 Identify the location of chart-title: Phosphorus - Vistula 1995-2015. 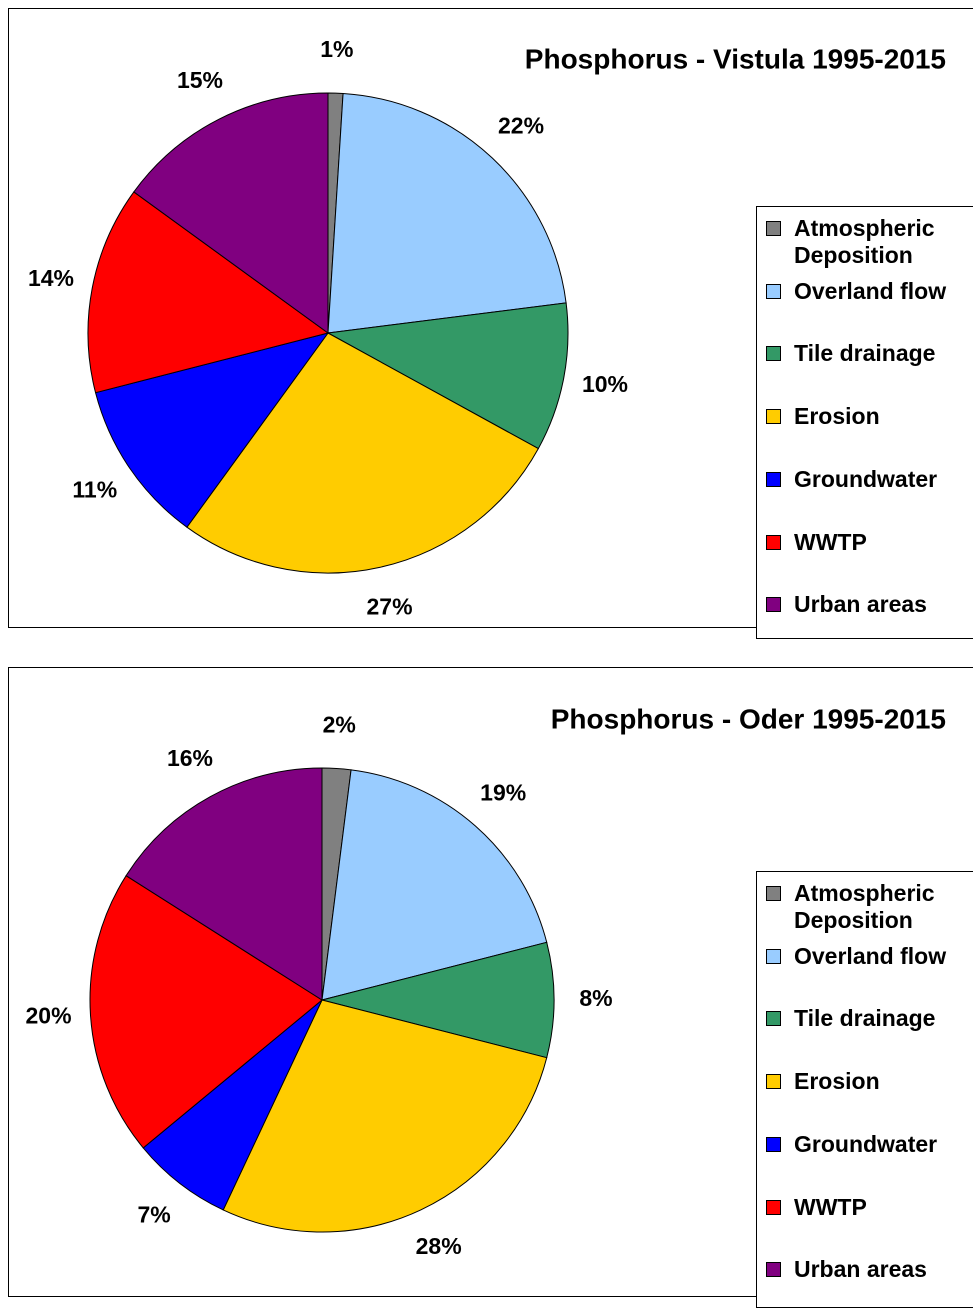
(735, 58).